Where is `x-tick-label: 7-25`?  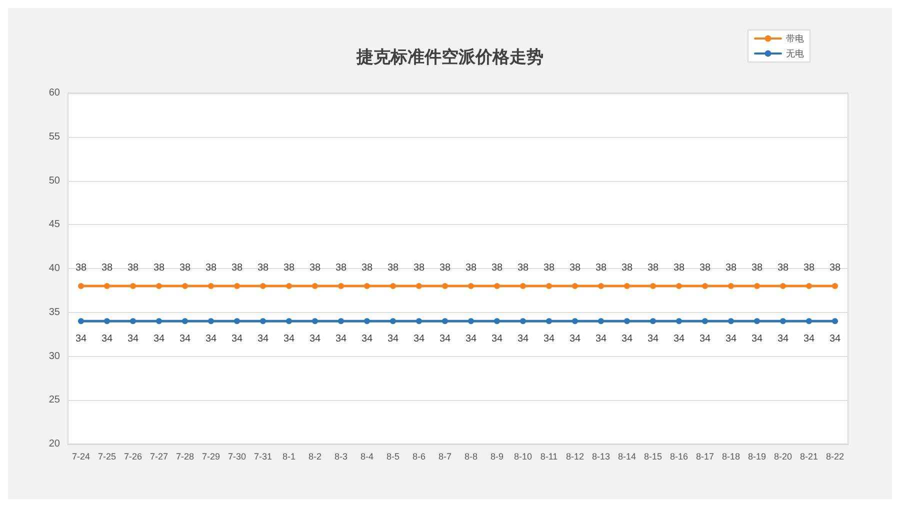
x-tick-label: 7-25 is located at coordinates (107, 457).